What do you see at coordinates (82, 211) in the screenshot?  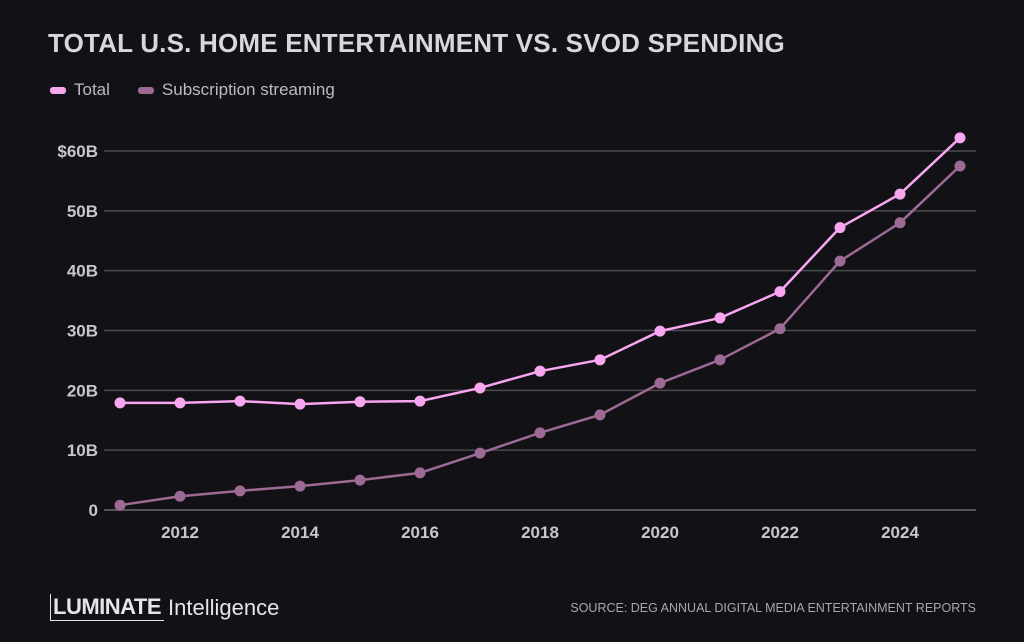 I see `y-tick-label: 50B` at bounding box center [82, 211].